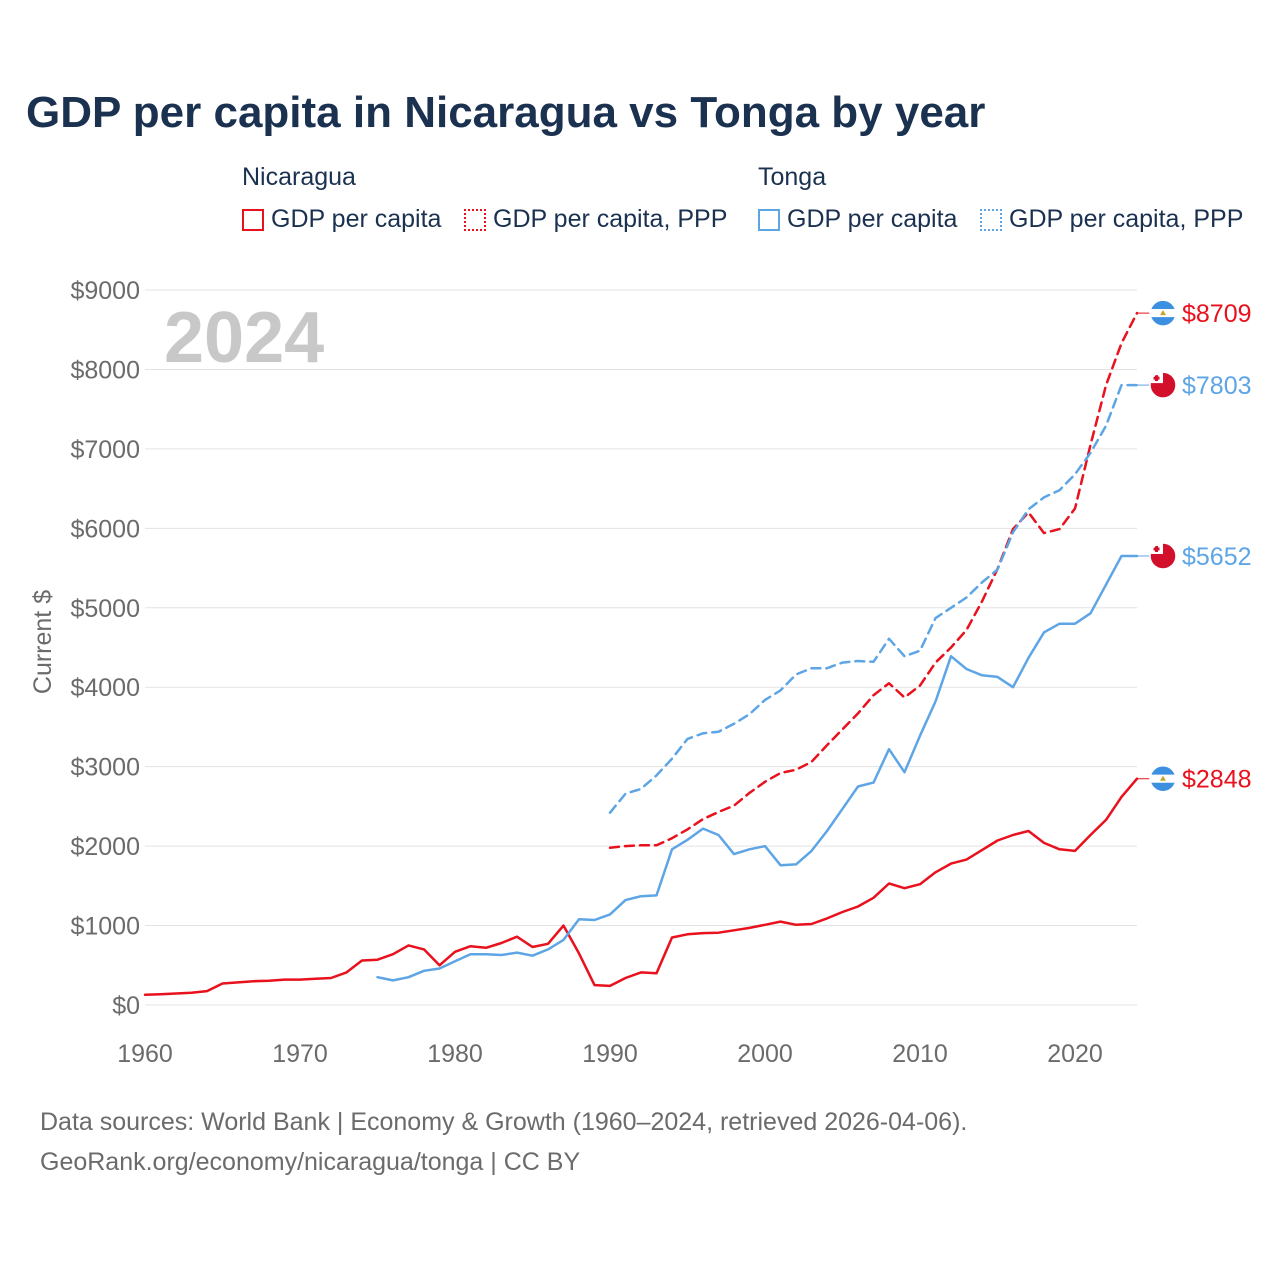 The image size is (1280, 1280). I want to click on end-labels: $2848 $8709 $5652 $7803, so click(1194, 546).